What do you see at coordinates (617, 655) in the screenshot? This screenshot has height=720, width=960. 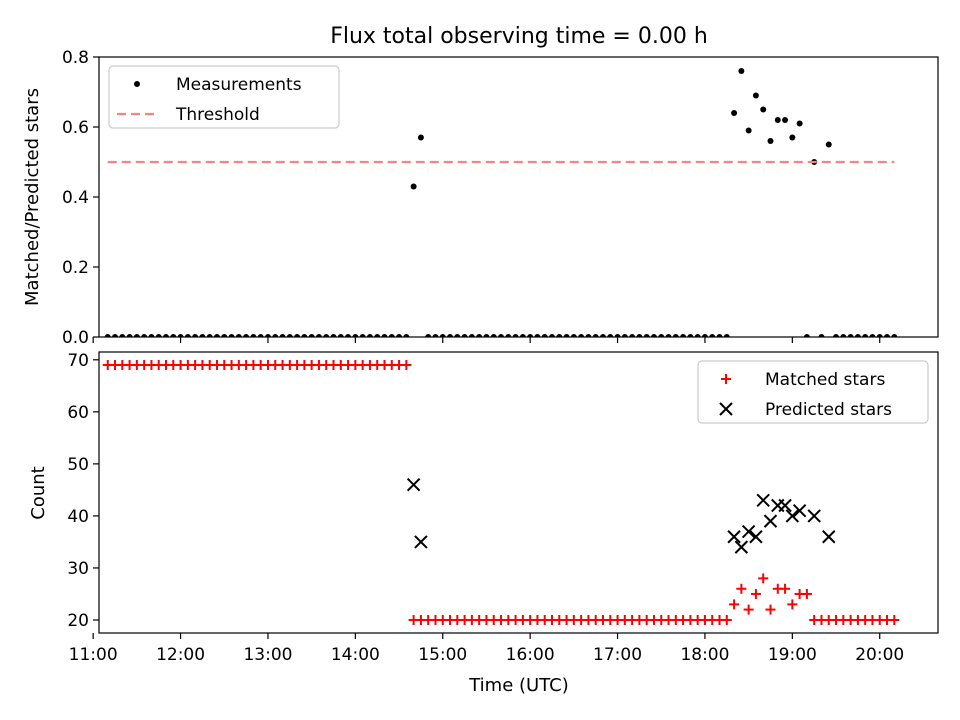 I see `x-tick-label: 17:00` at bounding box center [617, 655].